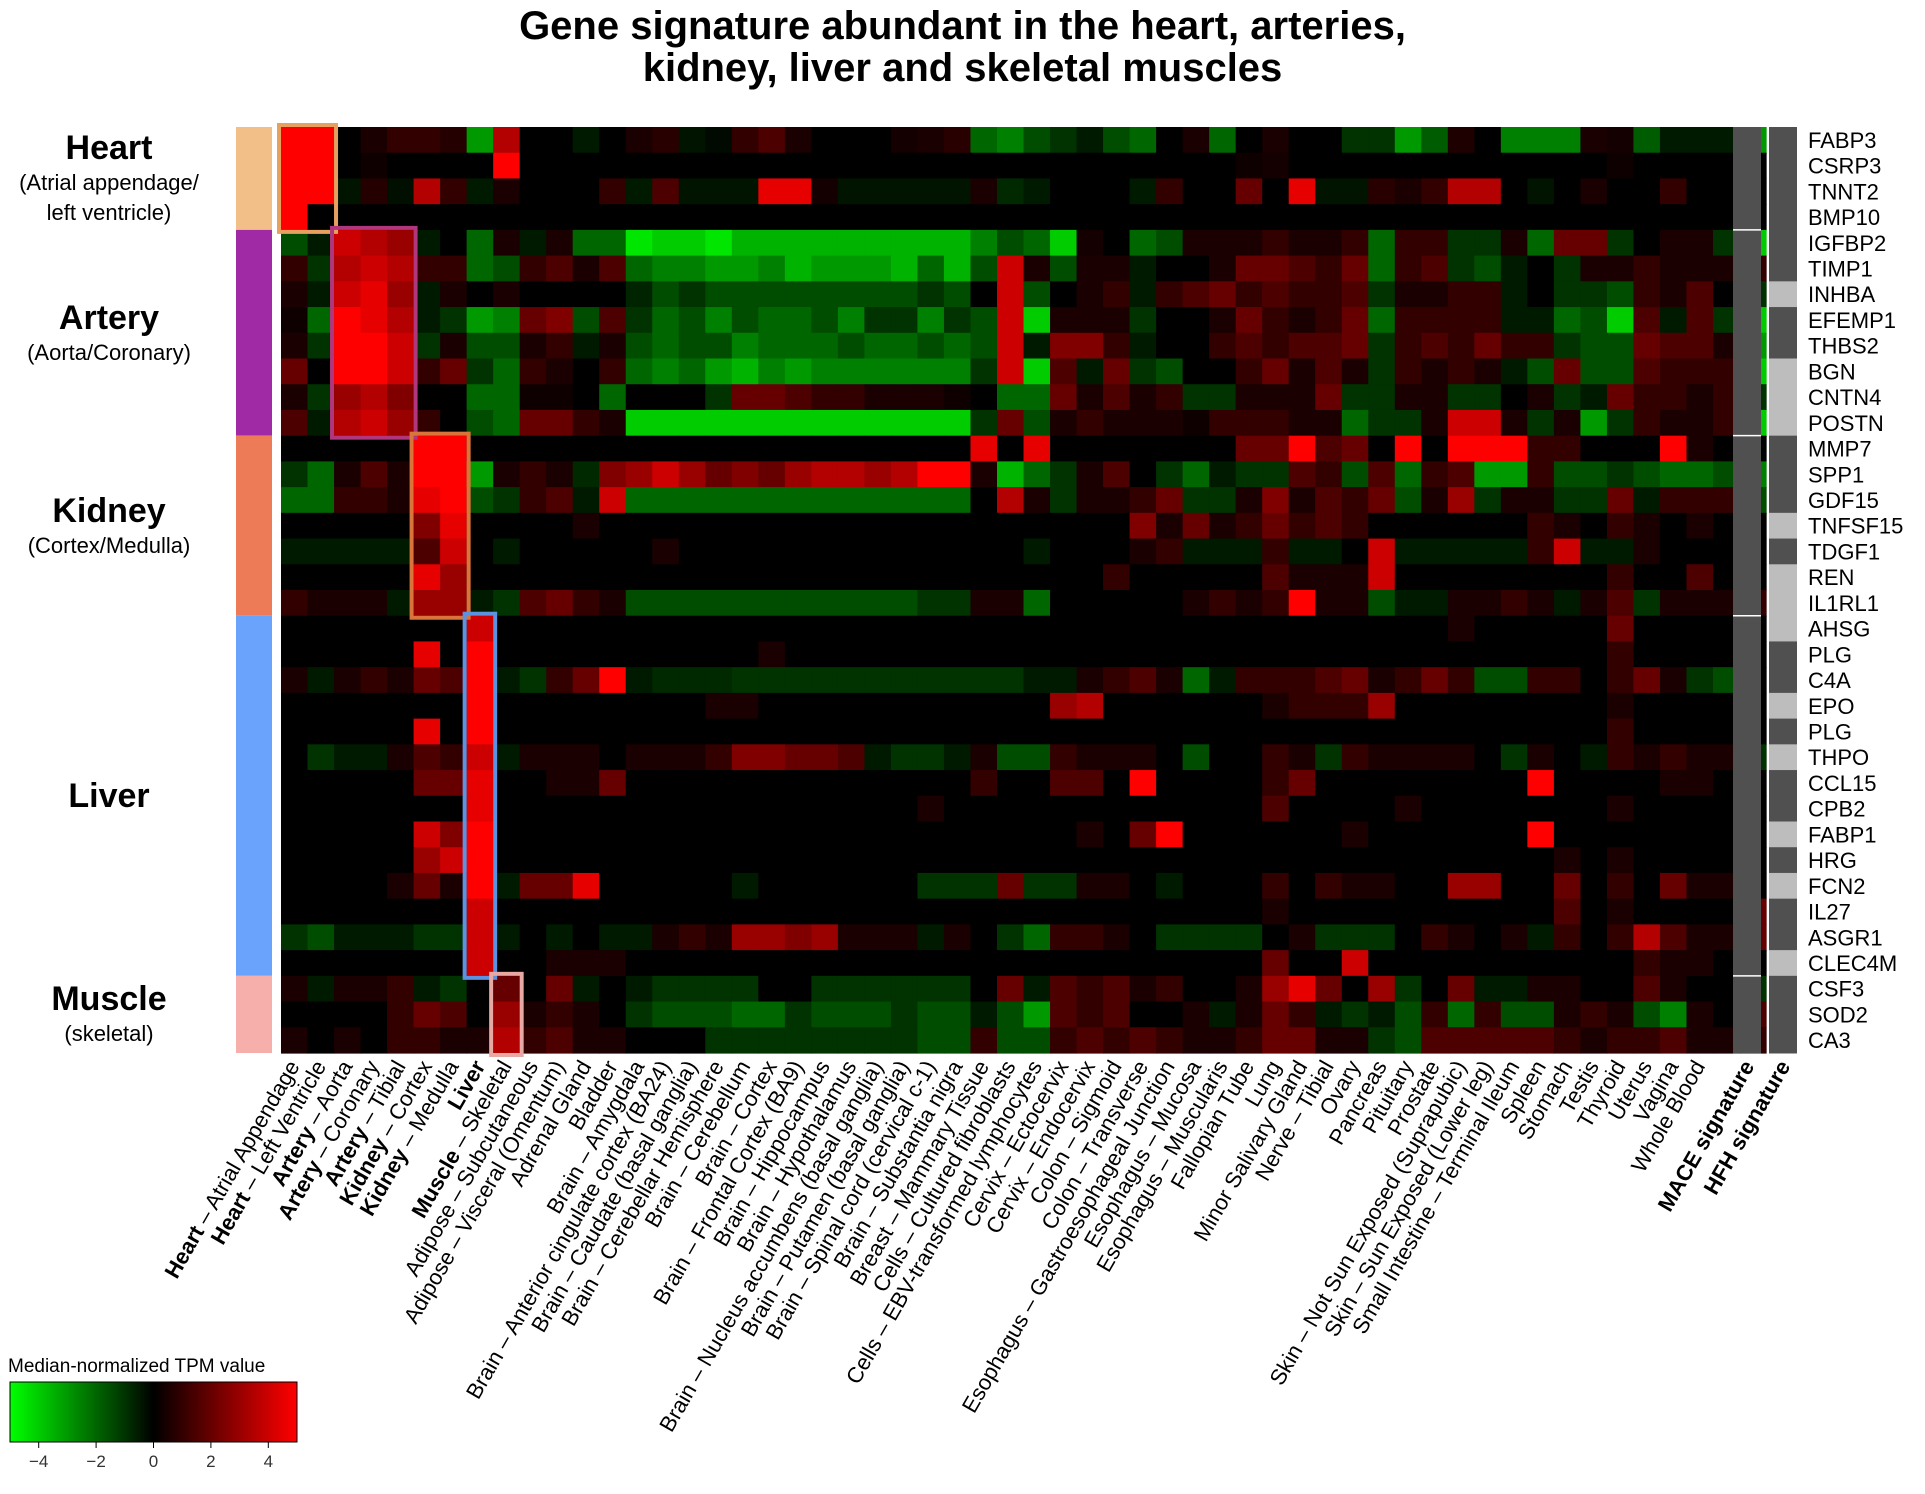 This screenshot has height=1494, width=1925. Describe the element at coordinates (1831, 706) in the screenshot. I see `gene-label: EPO` at that location.